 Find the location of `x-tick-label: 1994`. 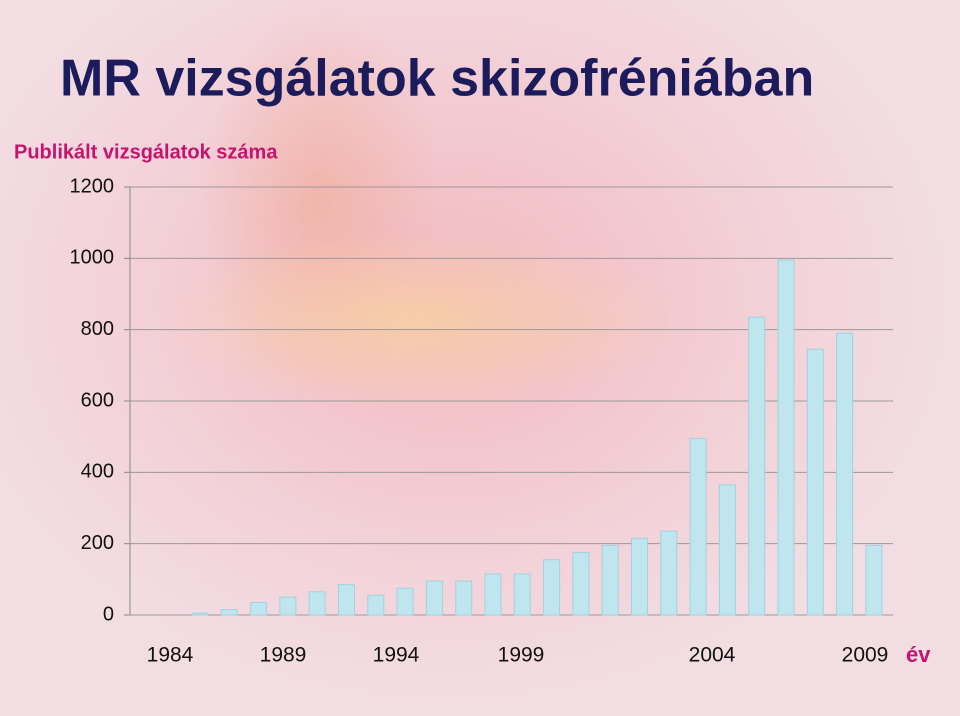

x-tick-label: 1994 is located at coordinates (396, 655).